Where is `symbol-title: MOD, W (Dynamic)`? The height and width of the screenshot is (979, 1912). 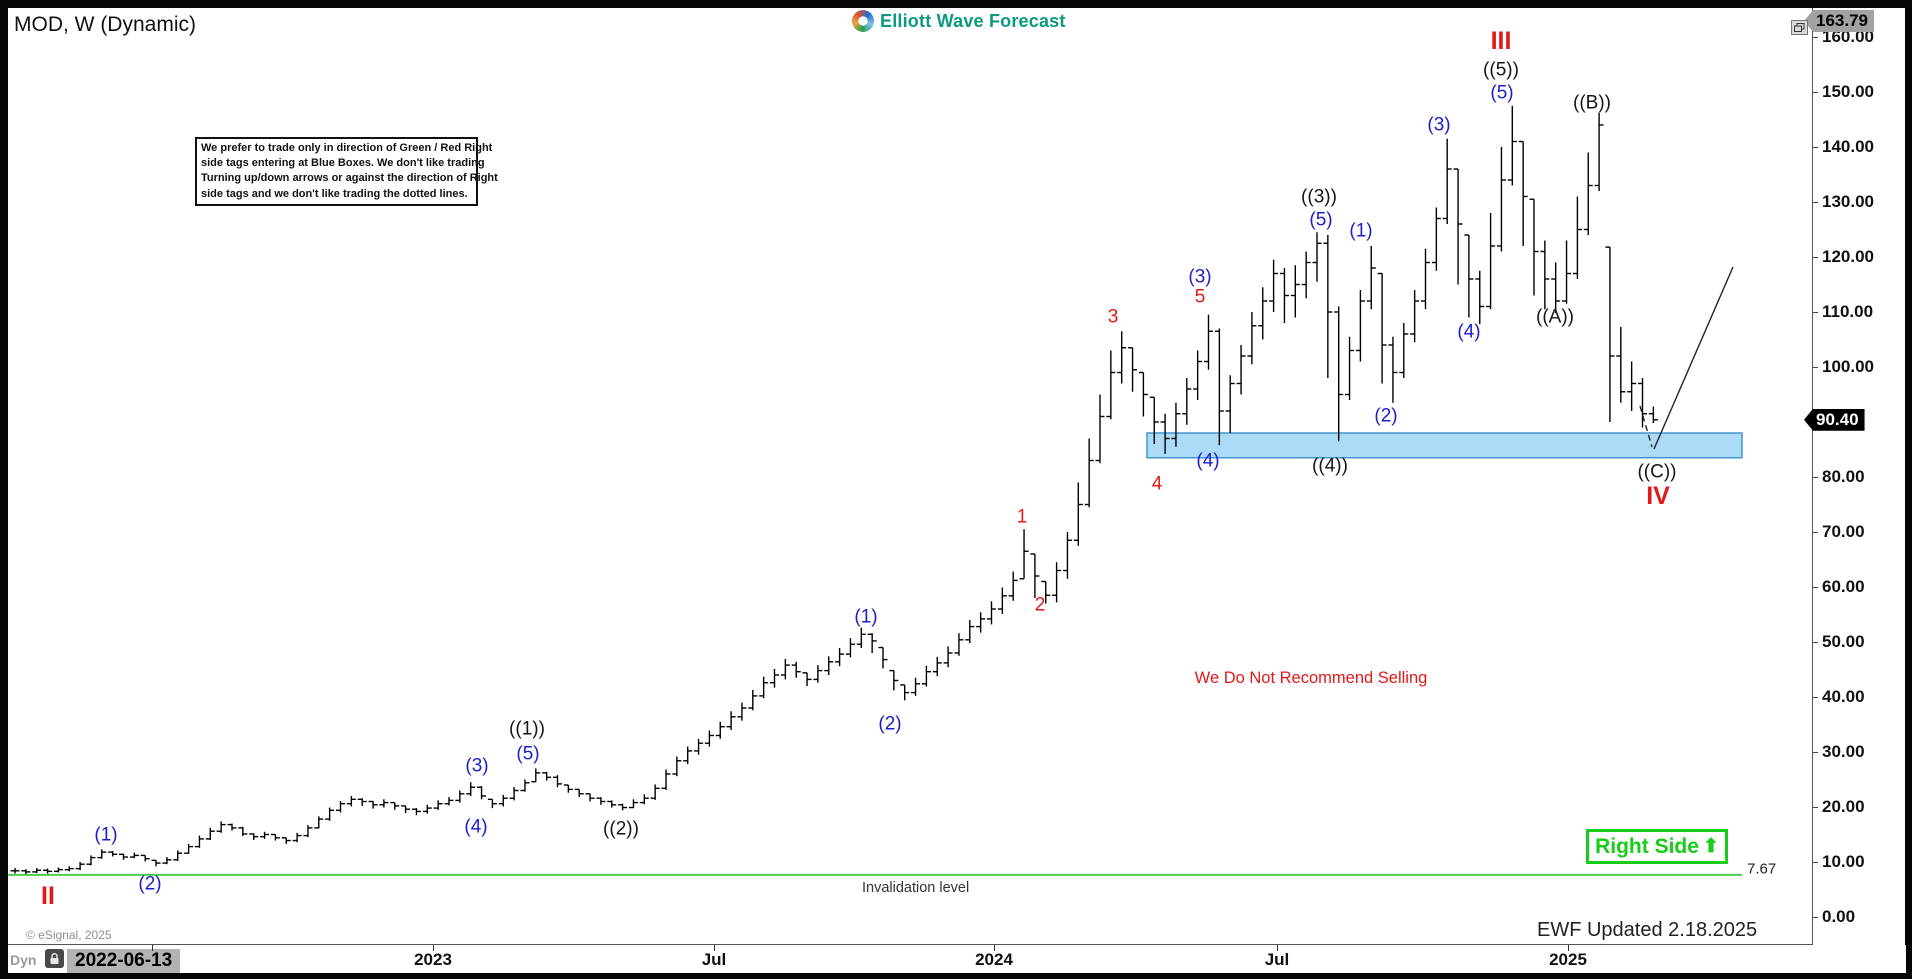
symbol-title: MOD, W (Dynamic) is located at coordinates (105, 24).